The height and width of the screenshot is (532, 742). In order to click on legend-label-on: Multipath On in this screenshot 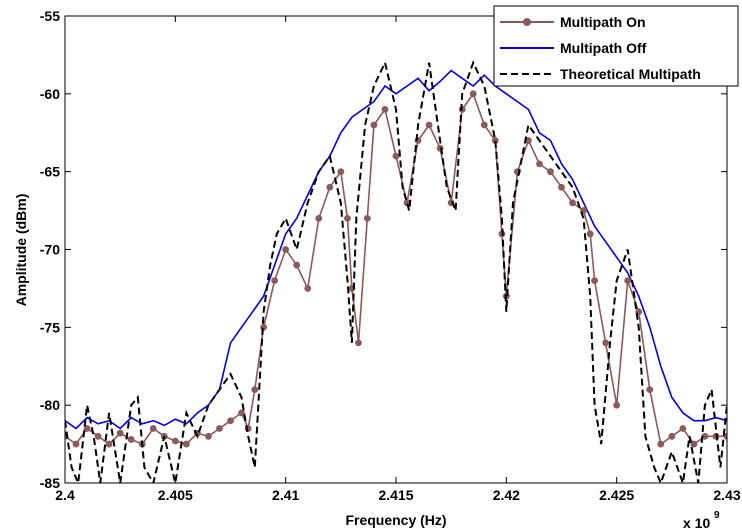, I will do `click(603, 22)`.